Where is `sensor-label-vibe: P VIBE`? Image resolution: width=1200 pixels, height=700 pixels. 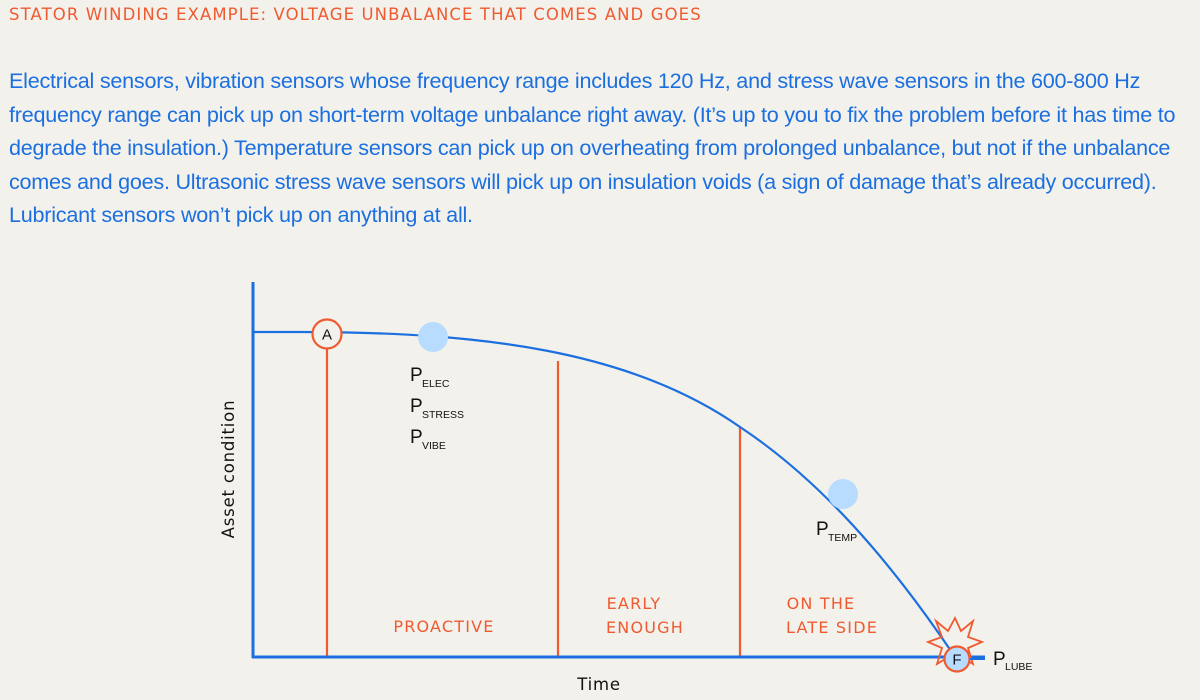
sensor-label-vibe: P VIBE is located at coordinates (428, 439).